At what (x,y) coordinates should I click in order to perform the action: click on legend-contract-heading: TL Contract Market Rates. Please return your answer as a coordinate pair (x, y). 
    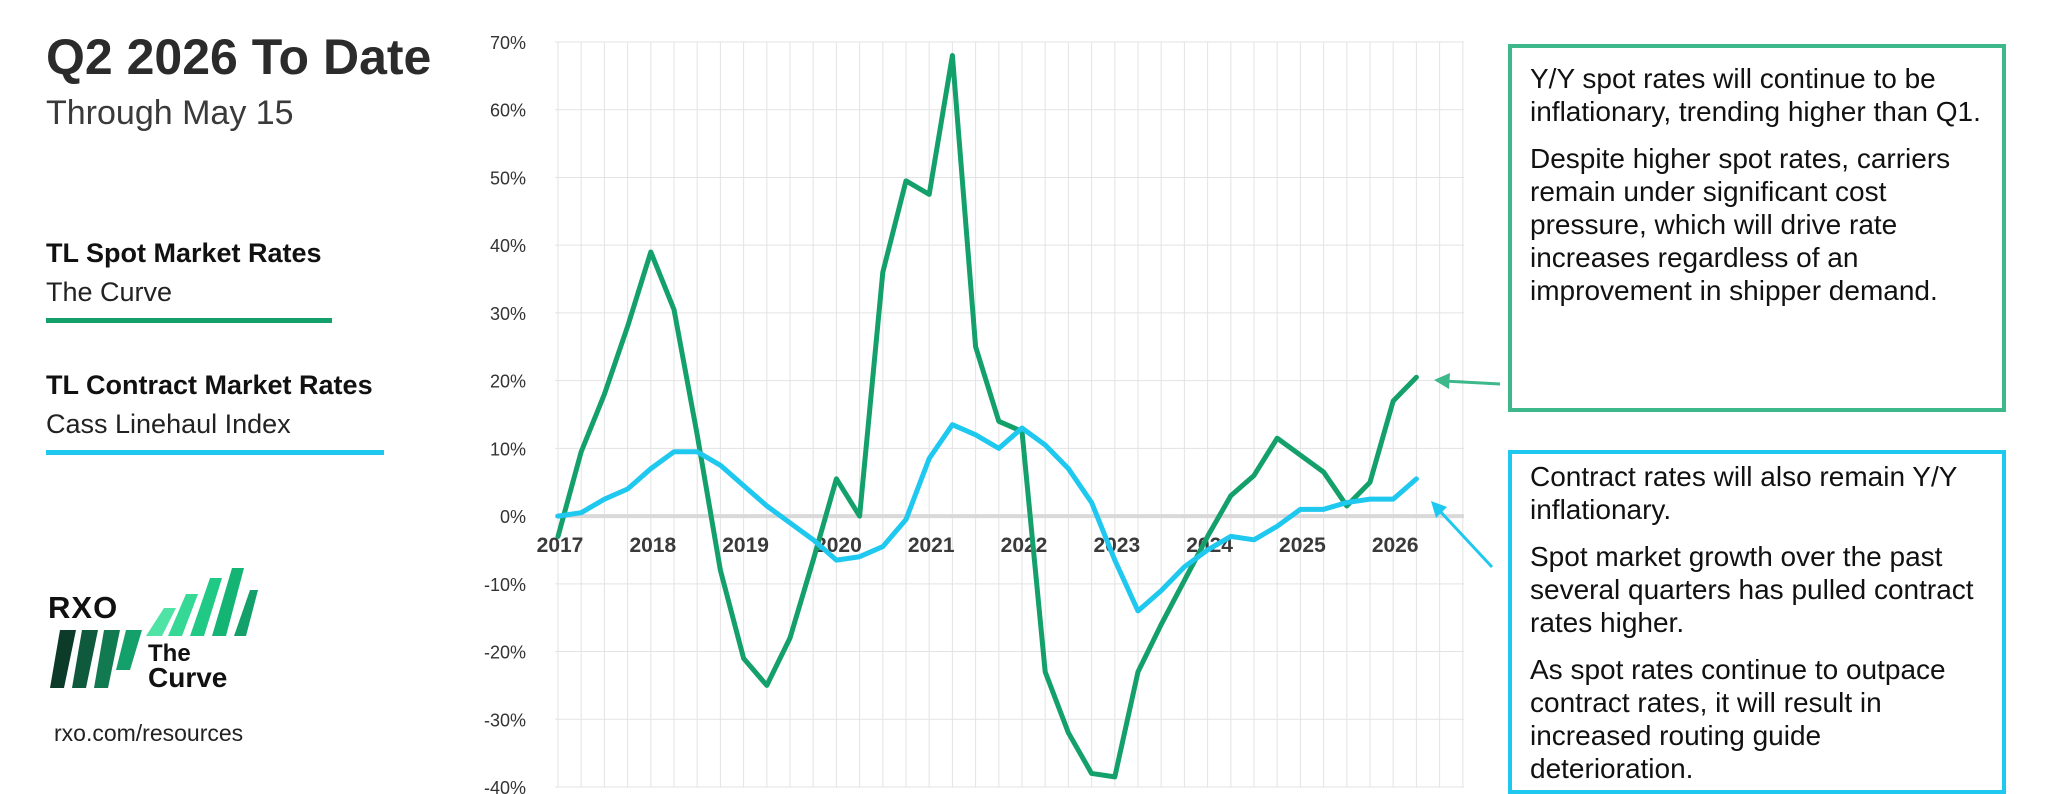
    Looking at the image, I should click on (209, 385).